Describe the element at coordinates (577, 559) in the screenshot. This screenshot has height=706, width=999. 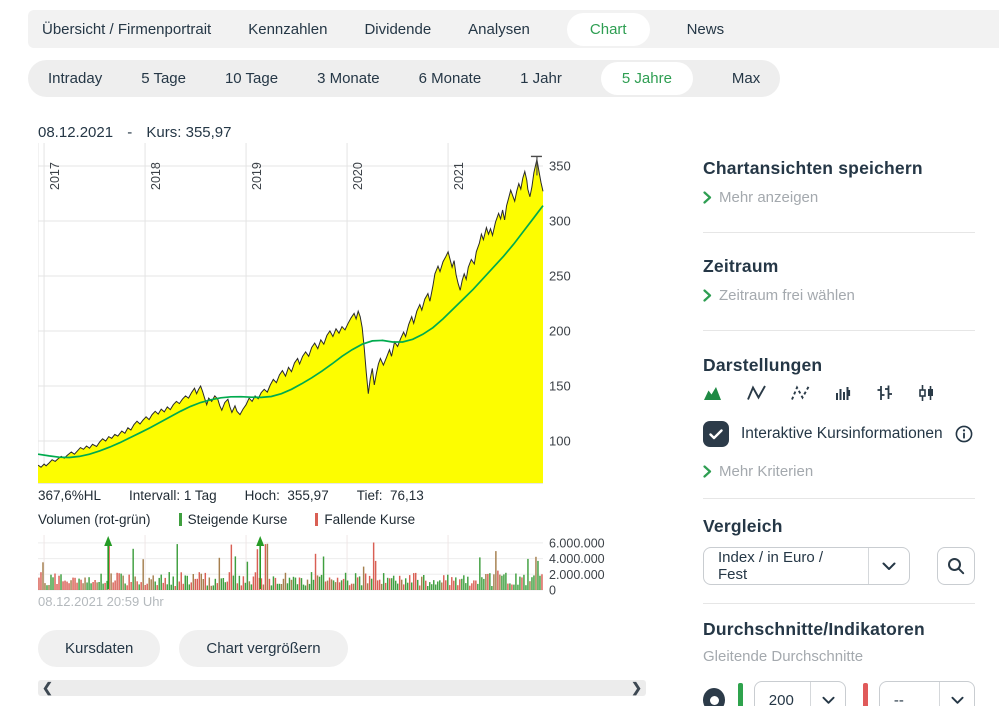
I see `svg-text: 4.000.000` at that location.